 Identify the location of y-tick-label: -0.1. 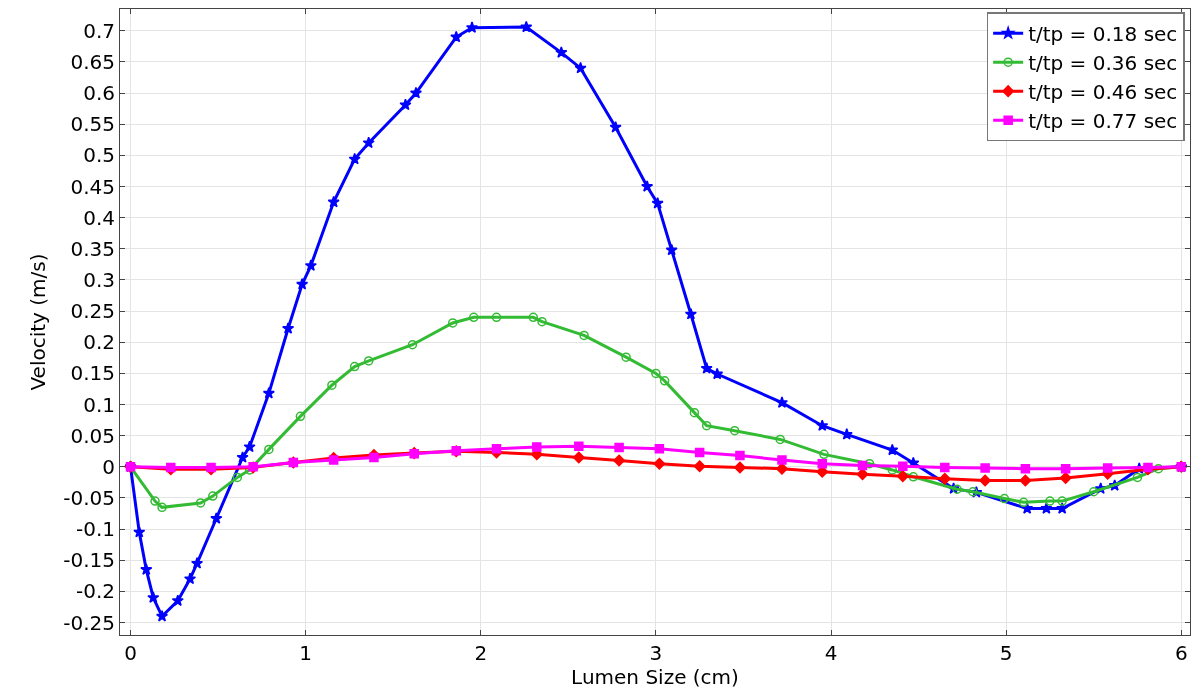
(95, 529).